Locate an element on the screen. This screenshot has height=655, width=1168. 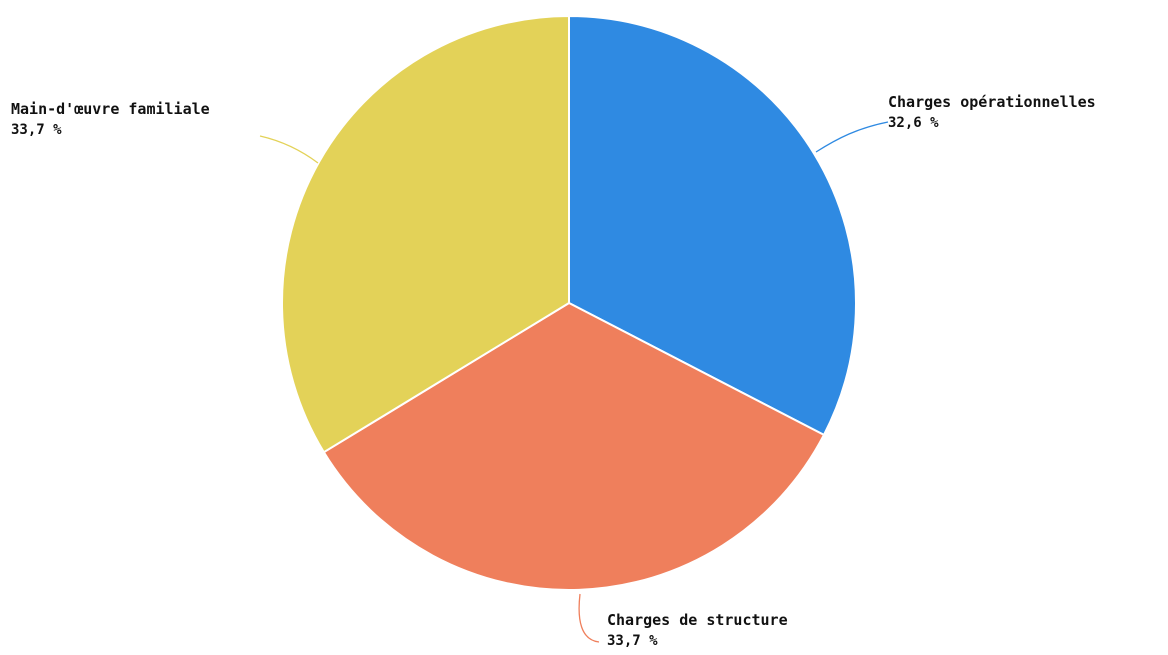
slice-label: Charges opérationnelles is located at coordinates (992, 102).